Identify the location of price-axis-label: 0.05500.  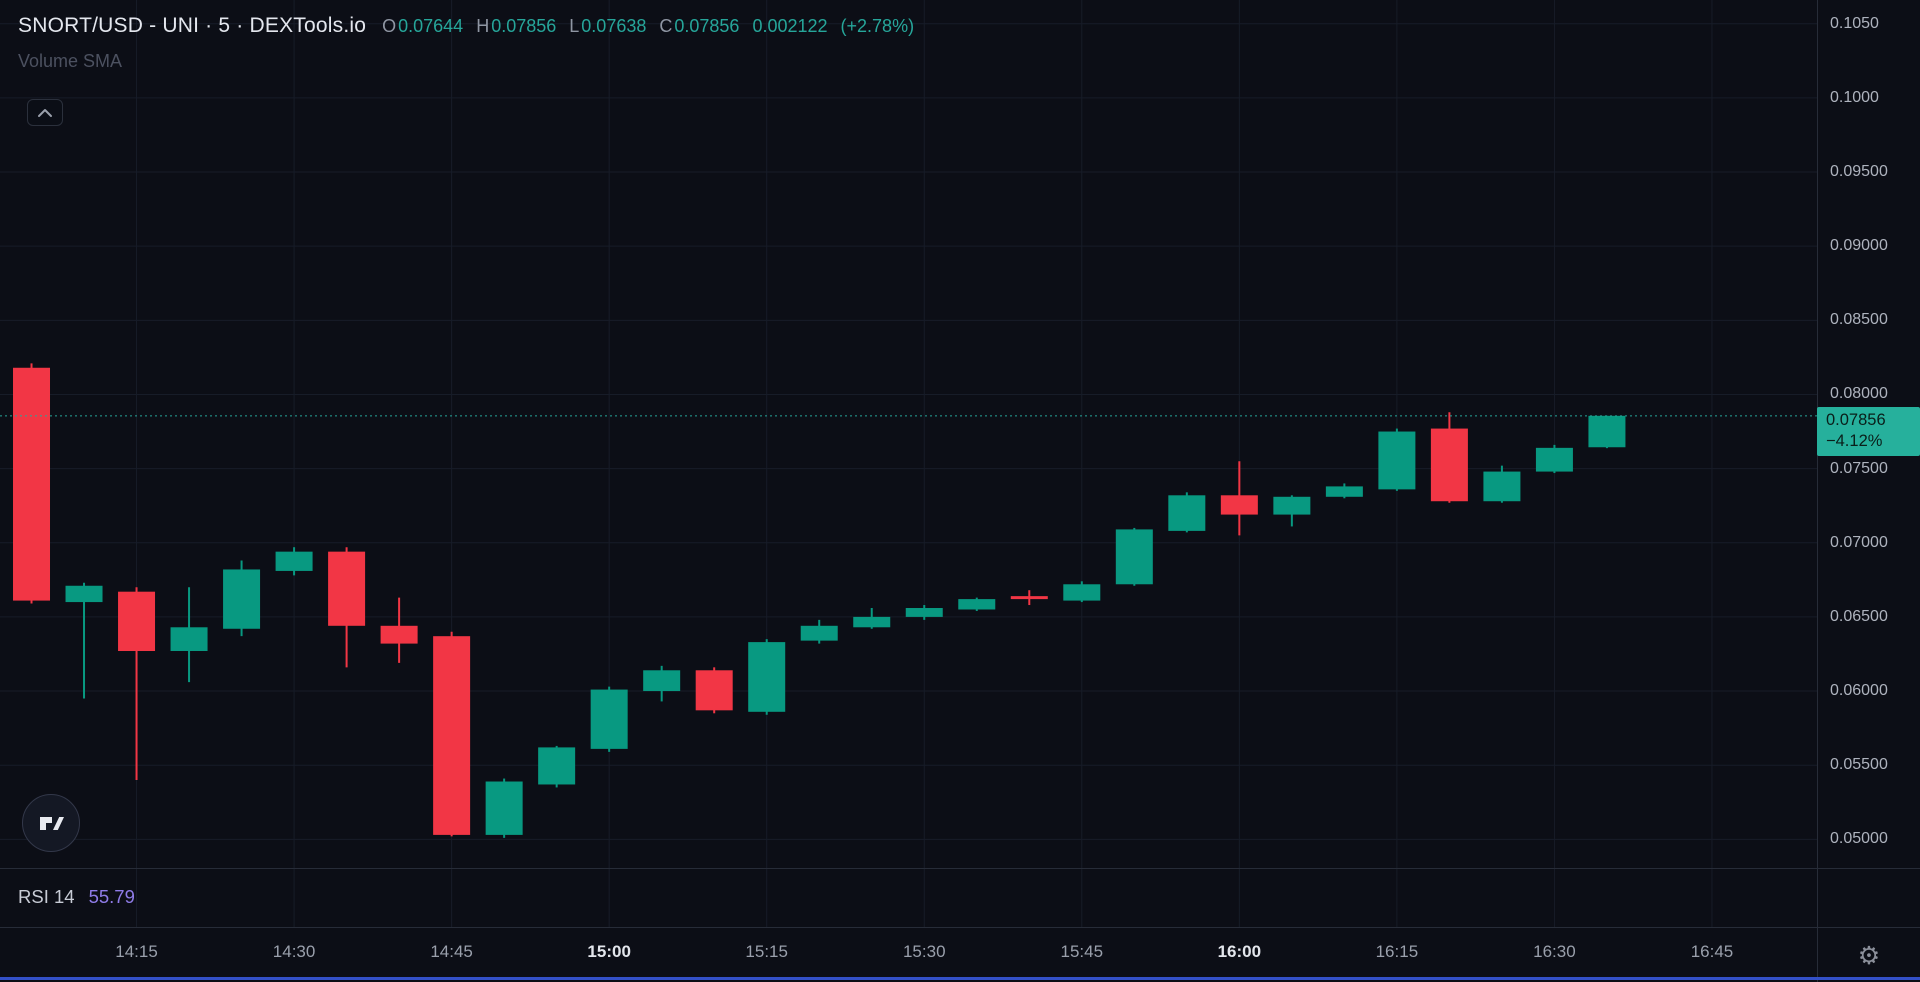
(1859, 765).